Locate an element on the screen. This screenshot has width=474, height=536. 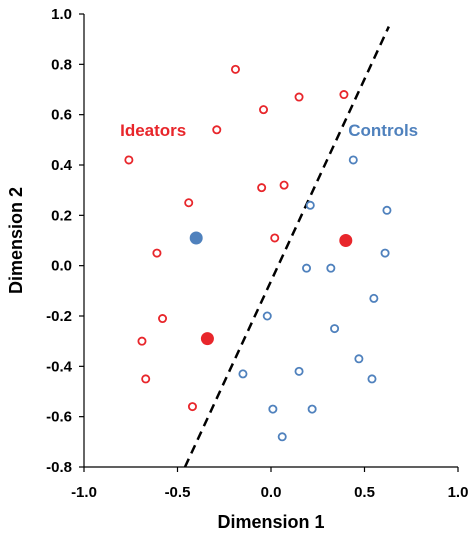
x-tick-label: 1.0 is located at coordinates (458, 492).